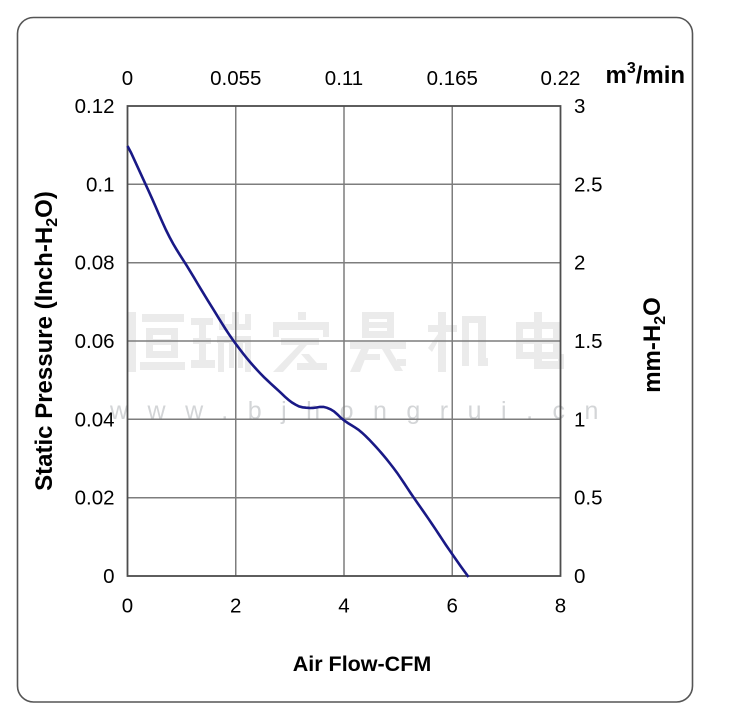  Describe the element at coordinates (560, 606) in the screenshot. I see `svg-text: 8` at that location.